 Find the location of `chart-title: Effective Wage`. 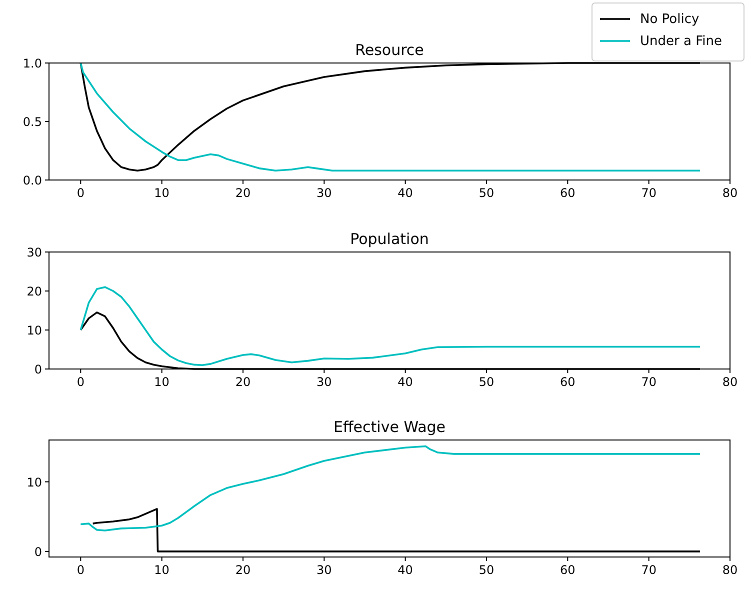

chart-title: Effective Wage is located at coordinates (389, 427).